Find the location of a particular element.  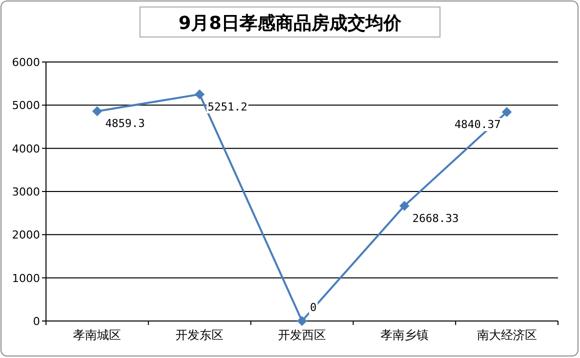

x-tick-label: 开发西区 is located at coordinates (302, 335).